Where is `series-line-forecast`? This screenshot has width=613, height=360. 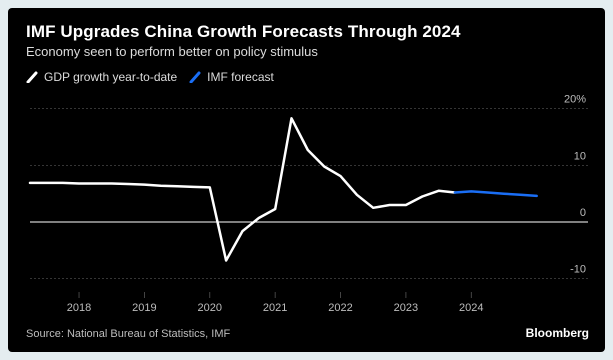
series-line-forecast is located at coordinates (495, 194).